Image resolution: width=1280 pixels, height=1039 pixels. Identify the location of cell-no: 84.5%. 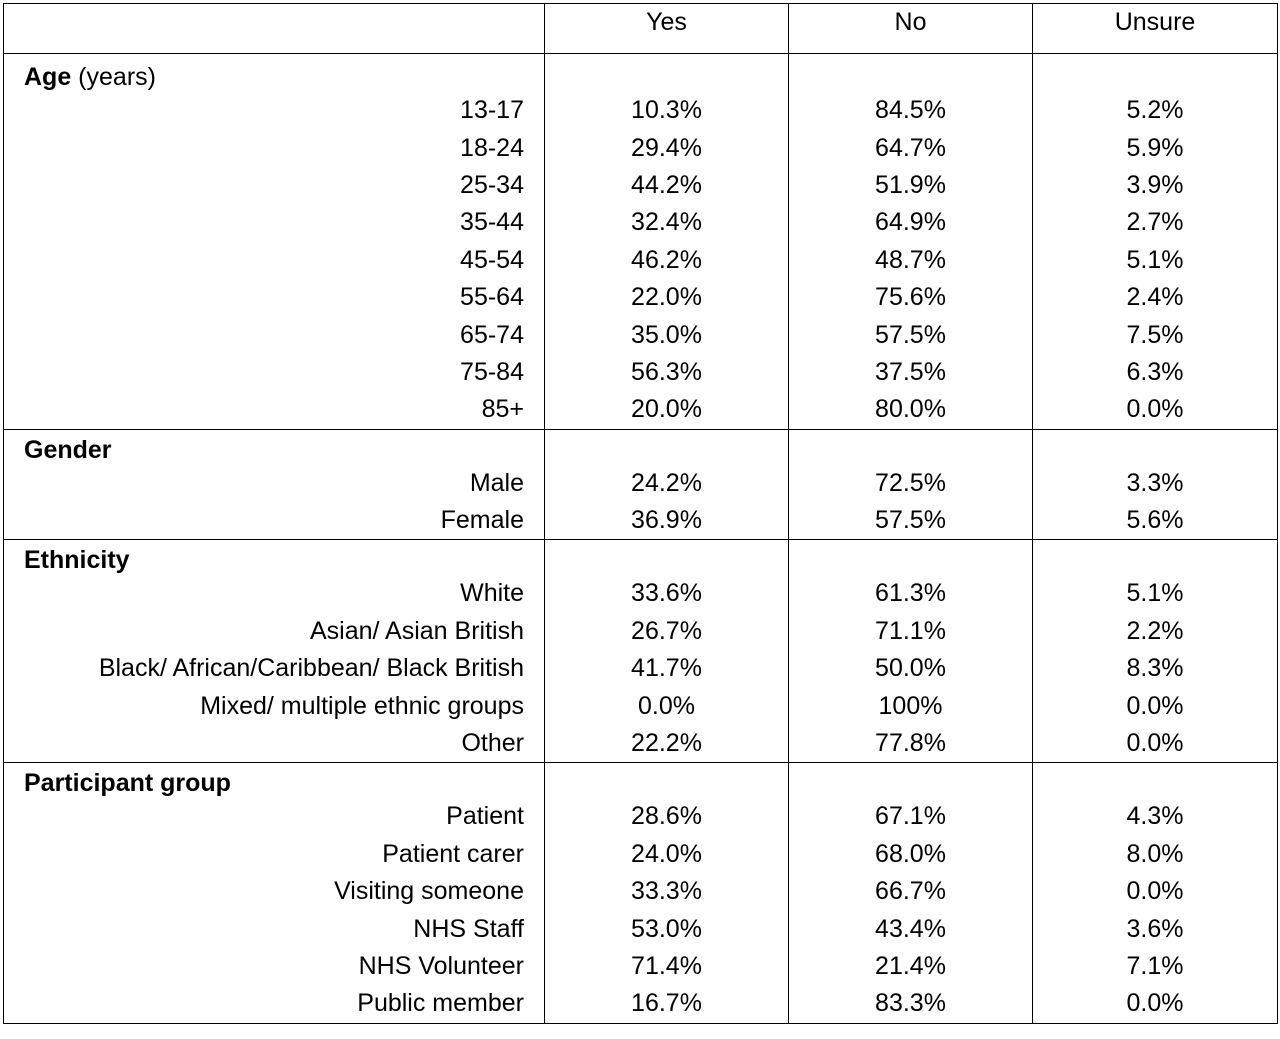
(910, 111).